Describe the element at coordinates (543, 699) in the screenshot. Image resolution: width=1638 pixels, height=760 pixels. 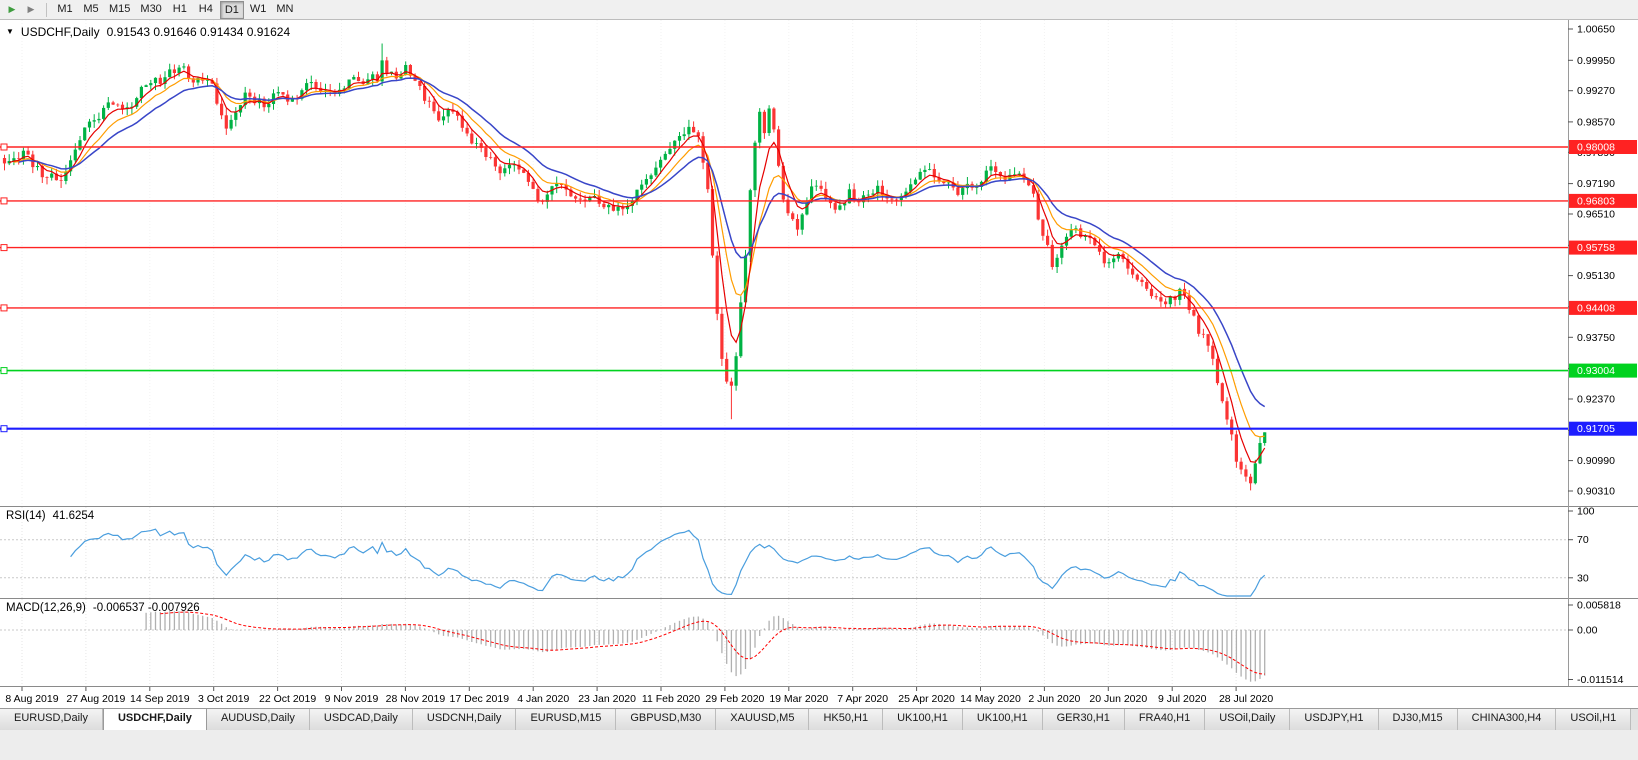
I see `svg-text: 4 Jan 2020` at that location.